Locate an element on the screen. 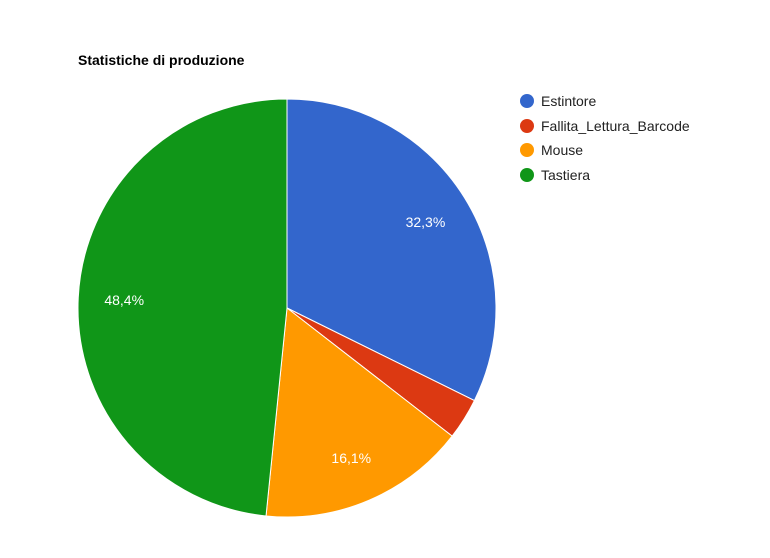 The width and height of the screenshot is (770, 558). slice-label-mouse: 16,1% is located at coordinates (351, 458).